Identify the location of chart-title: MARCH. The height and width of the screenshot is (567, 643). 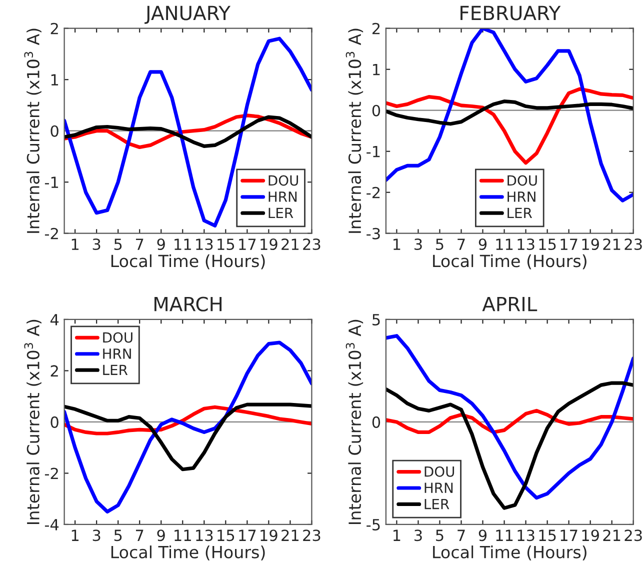
(188, 304).